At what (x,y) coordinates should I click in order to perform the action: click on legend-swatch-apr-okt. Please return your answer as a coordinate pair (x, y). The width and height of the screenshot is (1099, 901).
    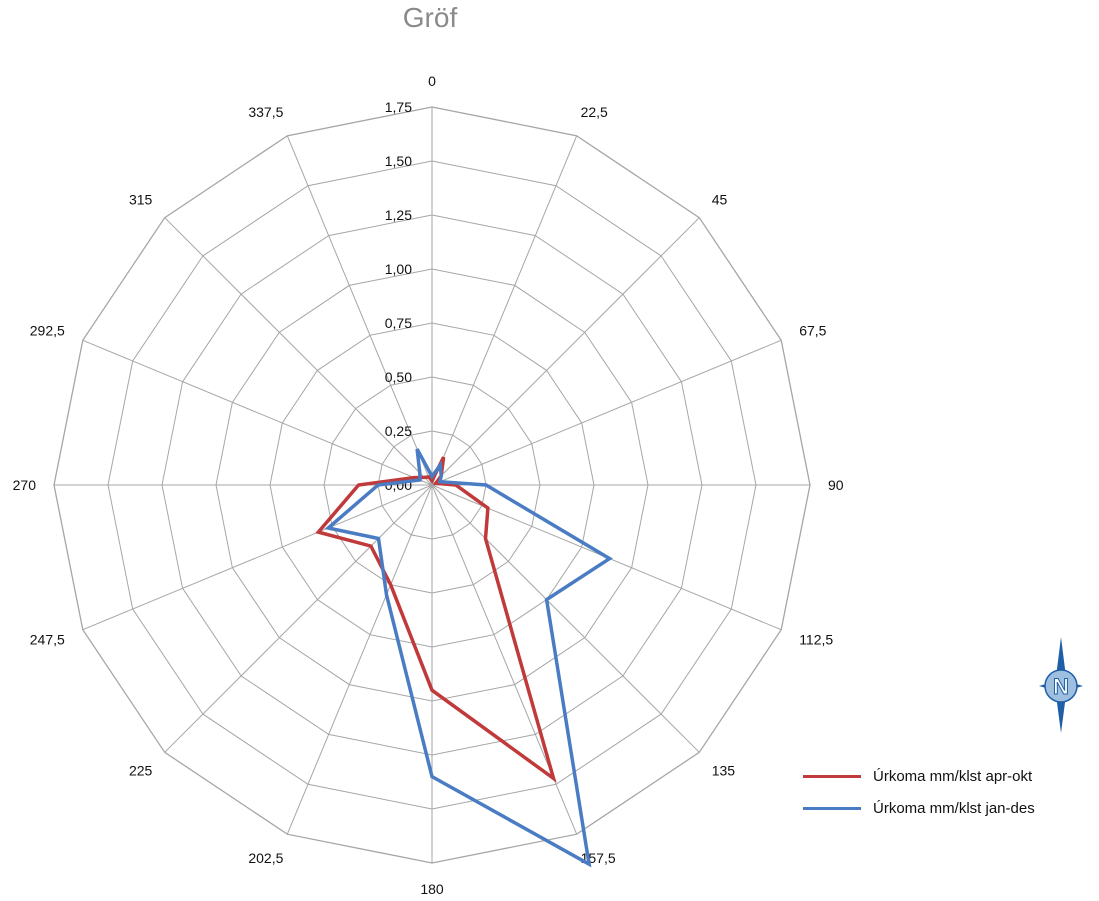
    Looking at the image, I should click on (832, 776).